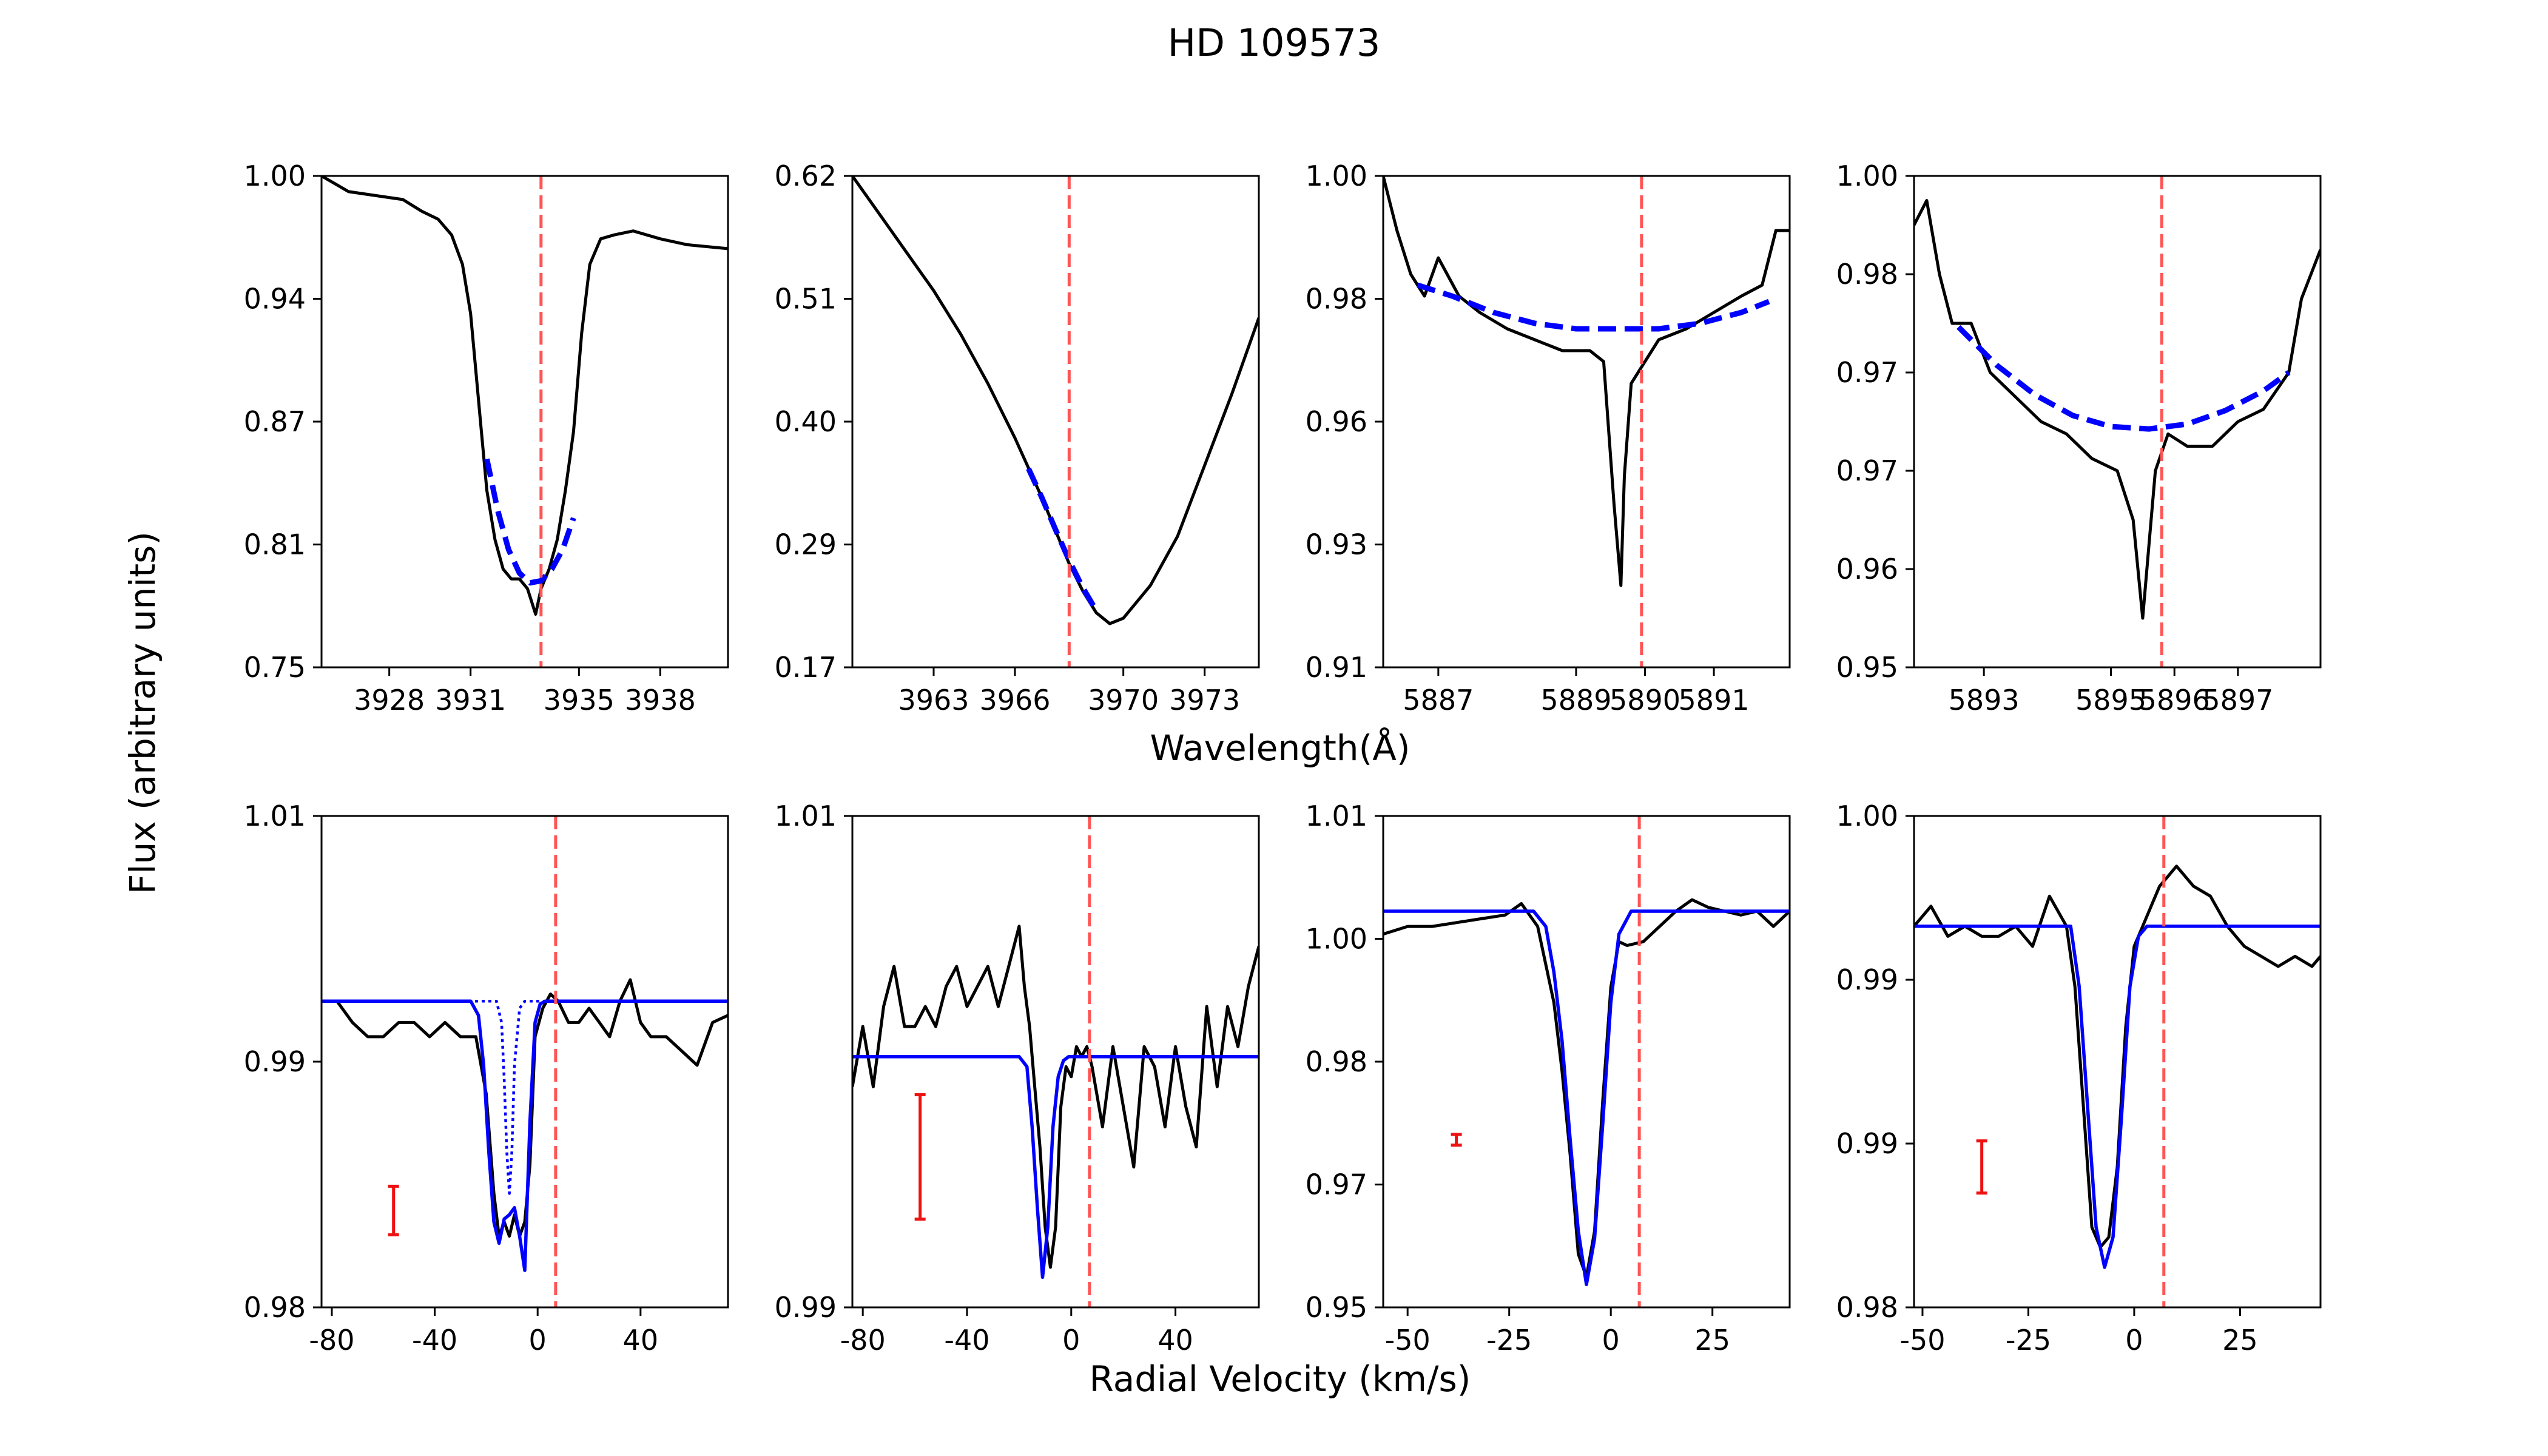 This screenshot has width=2548, height=1456. What do you see at coordinates (806, 544) in the screenshot?
I see `panel-top-2-y-tick-label: 0.29` at bounding box center [806, 544].